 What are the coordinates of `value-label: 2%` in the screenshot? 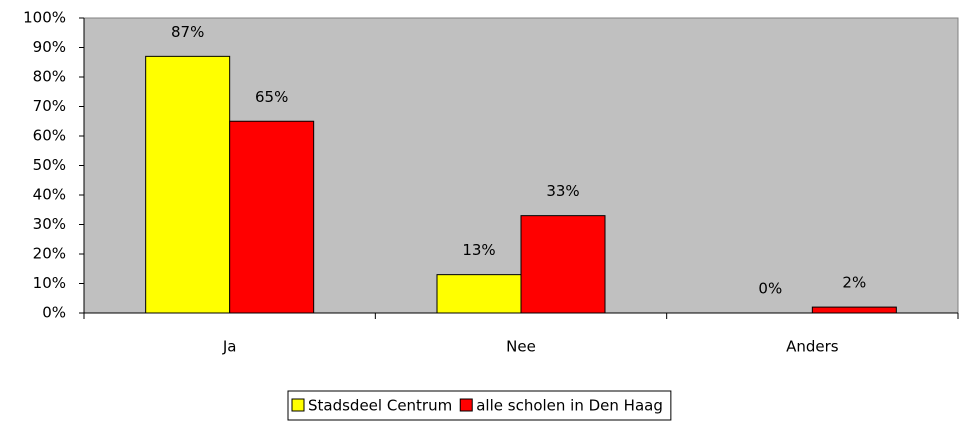 It's located at (854, 283).